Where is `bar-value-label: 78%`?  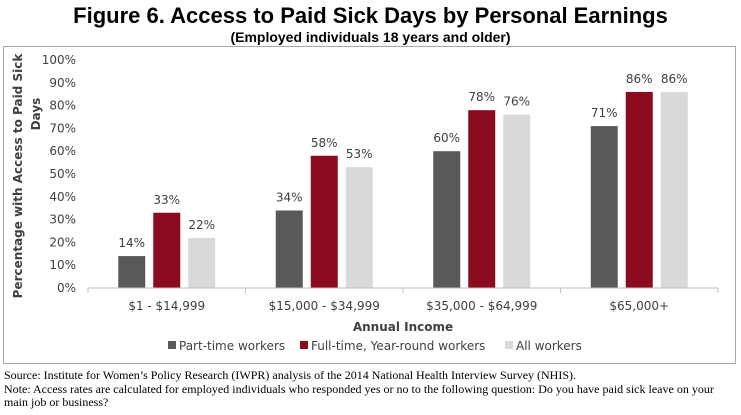 bar-value-label: 78% is located at coordinates (481, 97).